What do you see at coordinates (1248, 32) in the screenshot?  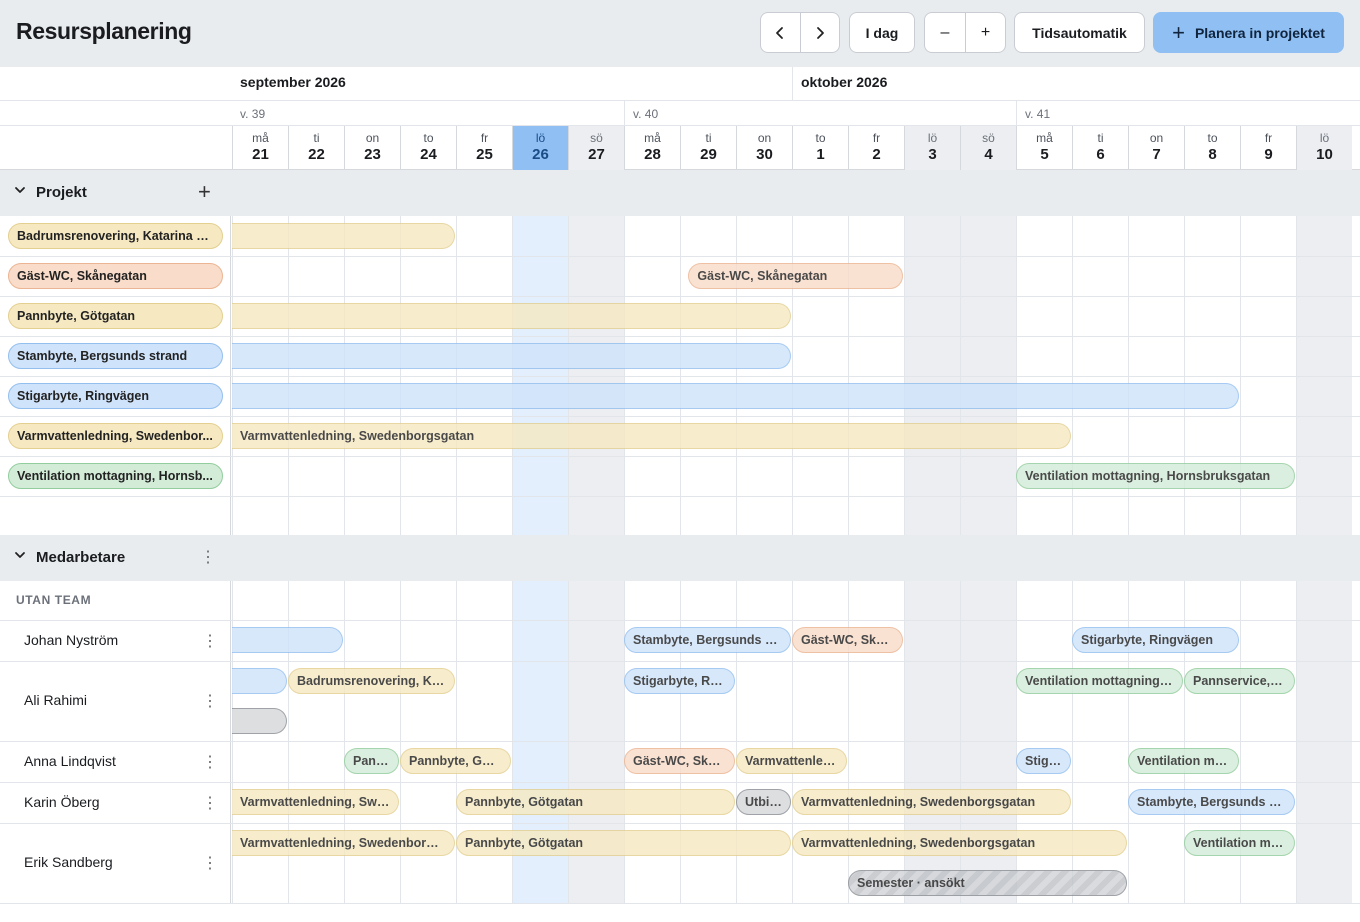 I see `plan-project-button: + Planera in projektet` at bounding box center [1248, 32].